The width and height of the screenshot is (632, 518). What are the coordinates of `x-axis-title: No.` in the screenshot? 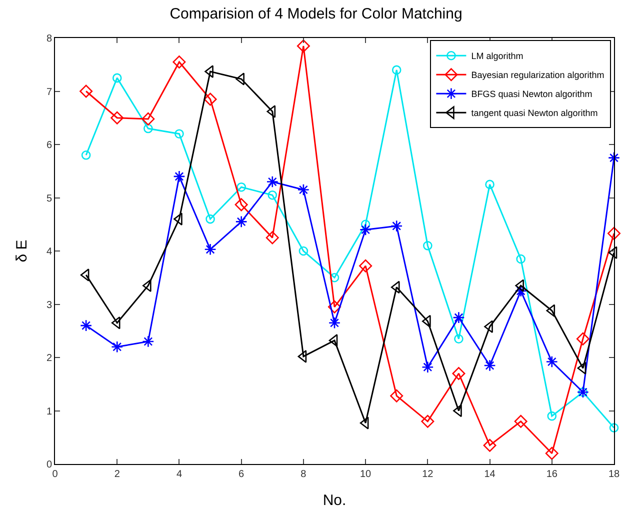 It's located at (334, 500).